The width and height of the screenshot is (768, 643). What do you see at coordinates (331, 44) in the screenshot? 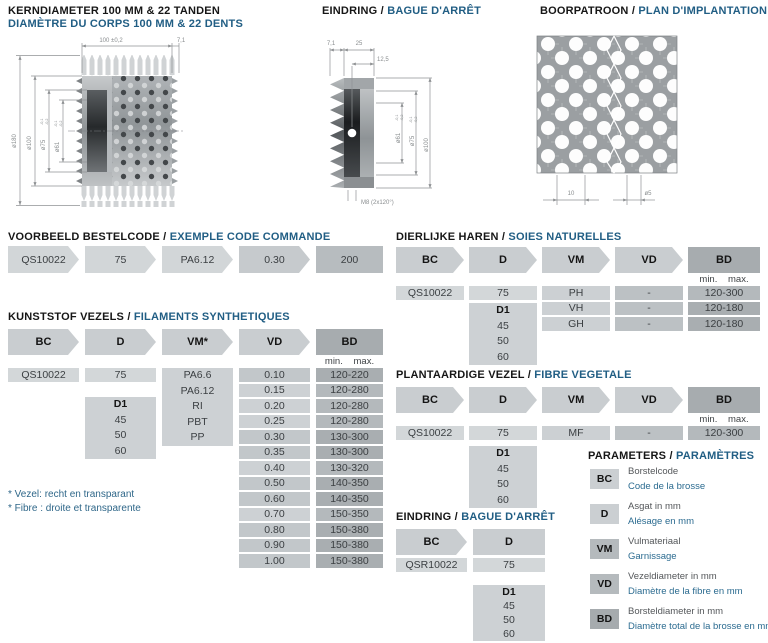
I see `svg-text: 7,1` at bounding box center [331, 44].